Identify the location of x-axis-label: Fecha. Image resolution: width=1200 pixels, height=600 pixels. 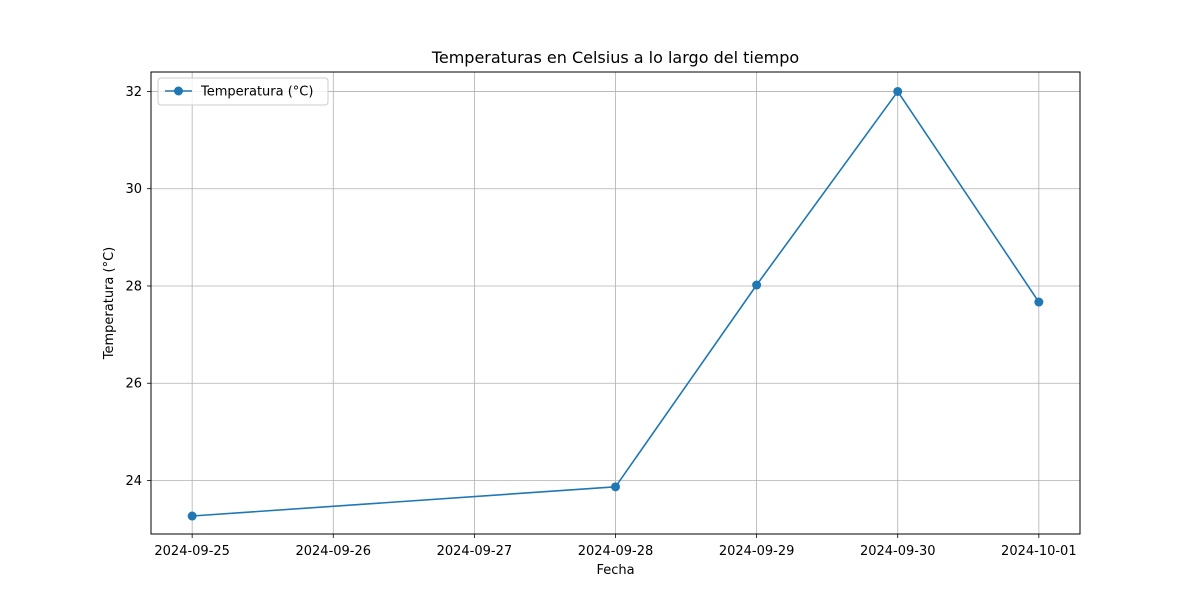
(615, 570).